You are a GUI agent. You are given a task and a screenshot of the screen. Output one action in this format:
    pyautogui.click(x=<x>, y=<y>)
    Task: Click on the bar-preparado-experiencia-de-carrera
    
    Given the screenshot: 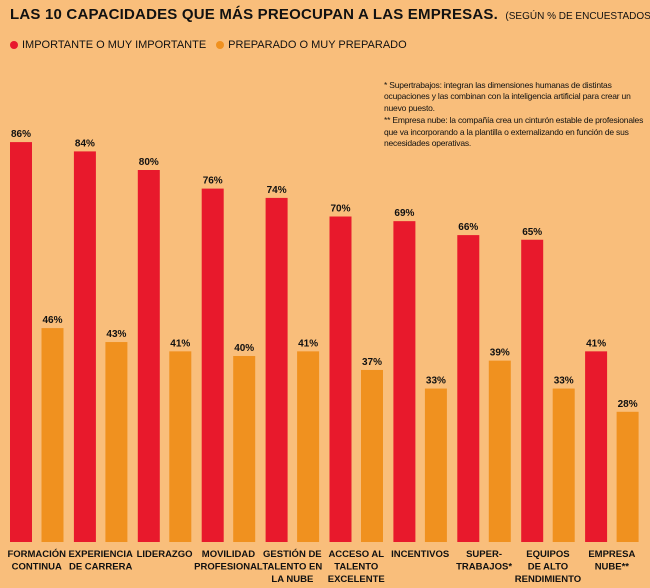 What is the action you would take?
    pyautogui.click(x=116, y=442)
    